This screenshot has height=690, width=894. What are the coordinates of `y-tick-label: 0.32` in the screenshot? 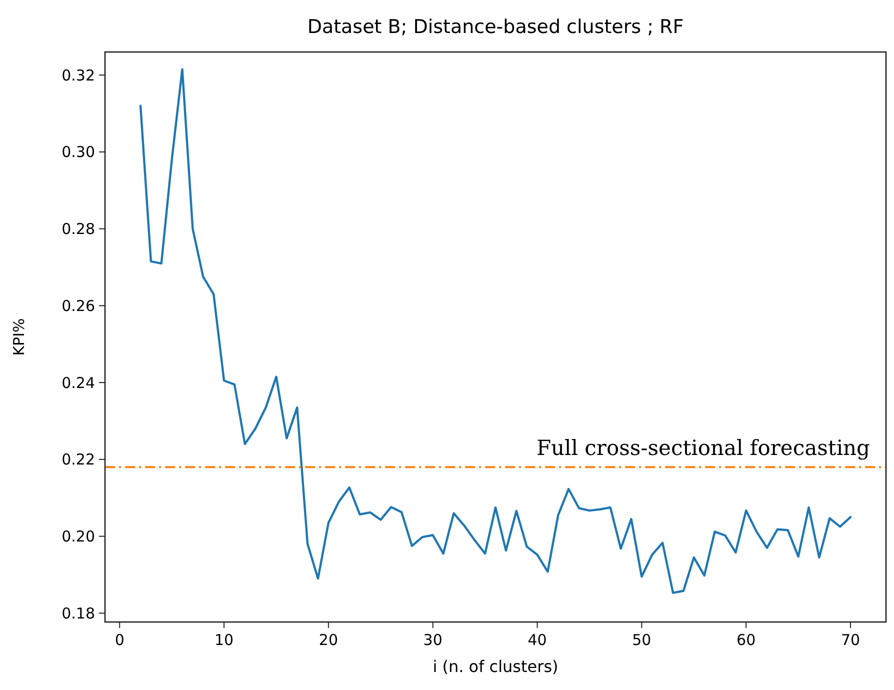 It's located at (78, 75).